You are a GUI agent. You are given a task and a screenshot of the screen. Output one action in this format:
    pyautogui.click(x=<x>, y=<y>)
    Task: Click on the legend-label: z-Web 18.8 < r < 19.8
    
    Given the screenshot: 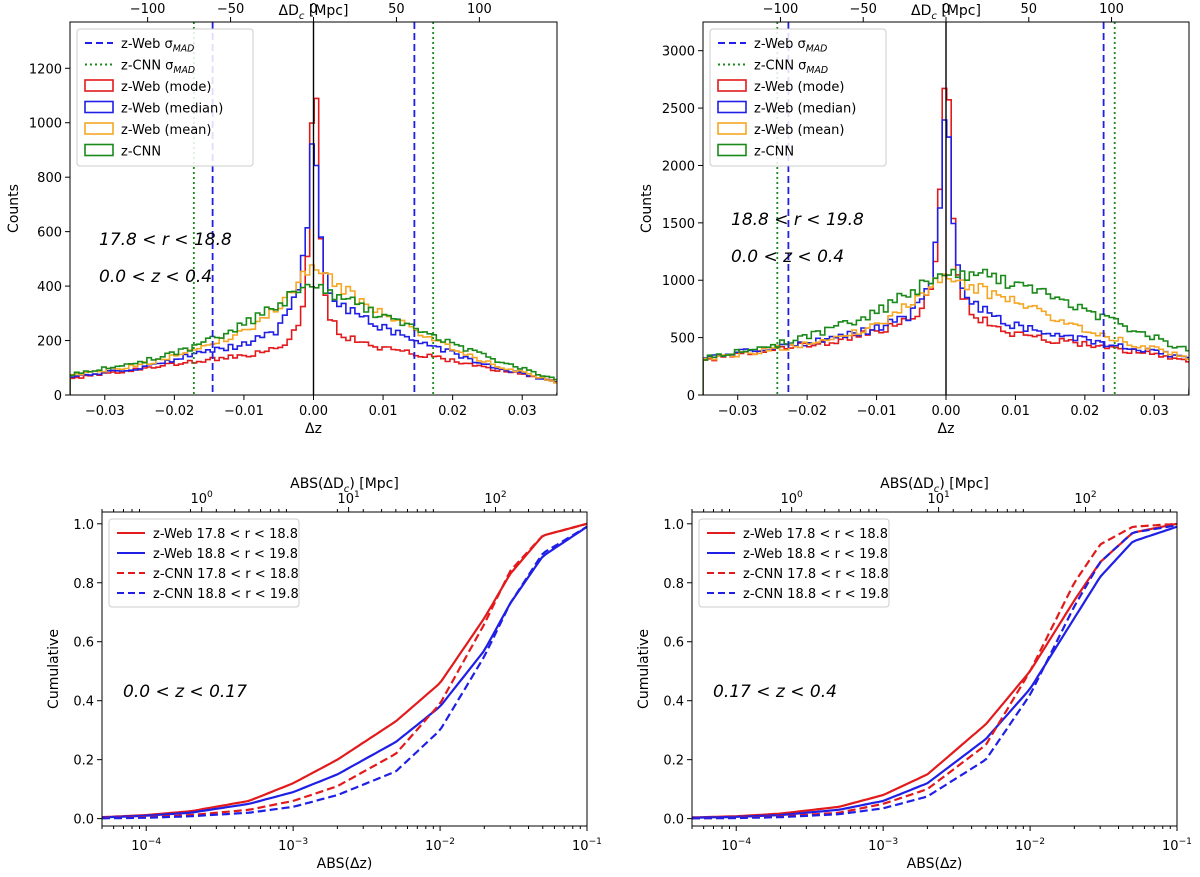 What is the action you would take?
    pyautogui.click(x=225, y=554)
    